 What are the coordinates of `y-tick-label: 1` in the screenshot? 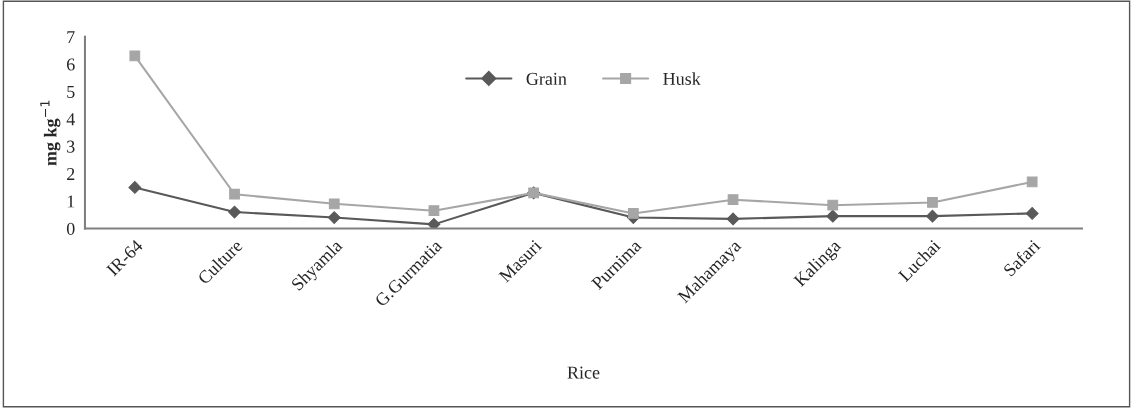 It's located at (71, 201).